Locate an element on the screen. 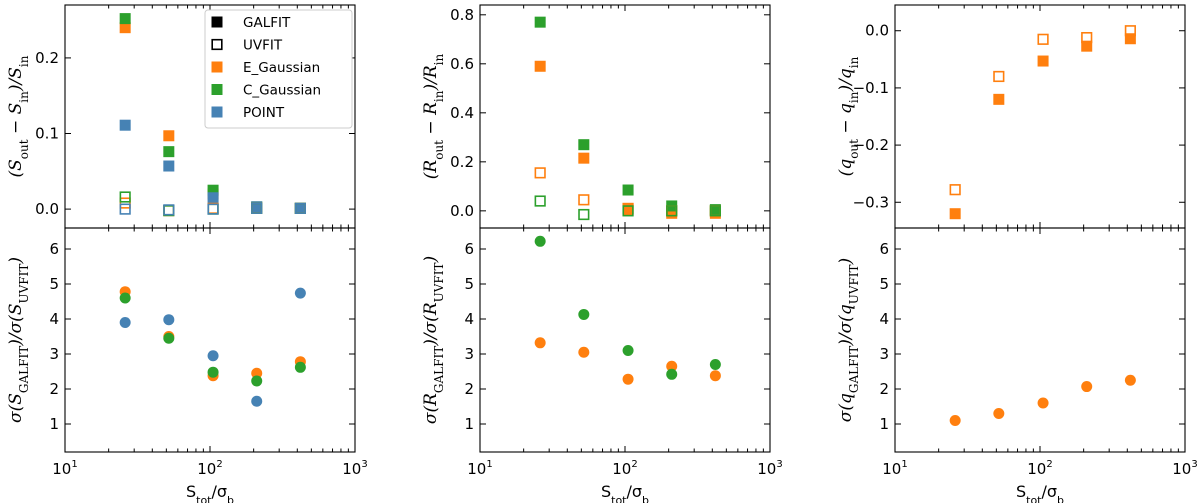 This screenshot has width=1200, height=503. y-tick-label: −0.3 is located at coordinates (871, 202).